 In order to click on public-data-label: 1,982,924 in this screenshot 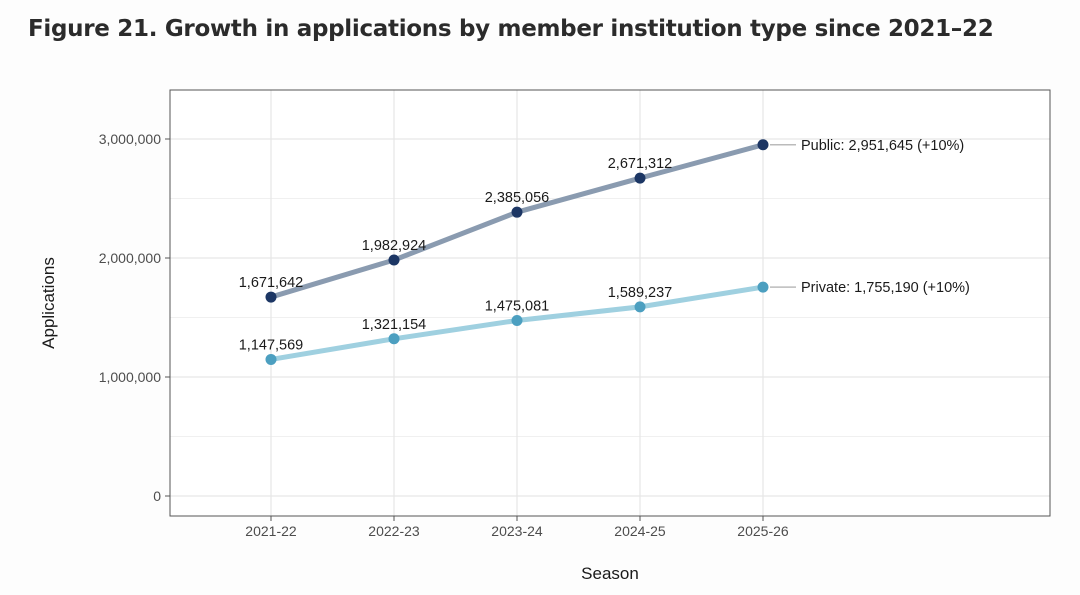, I will do `click(394, 246)`.